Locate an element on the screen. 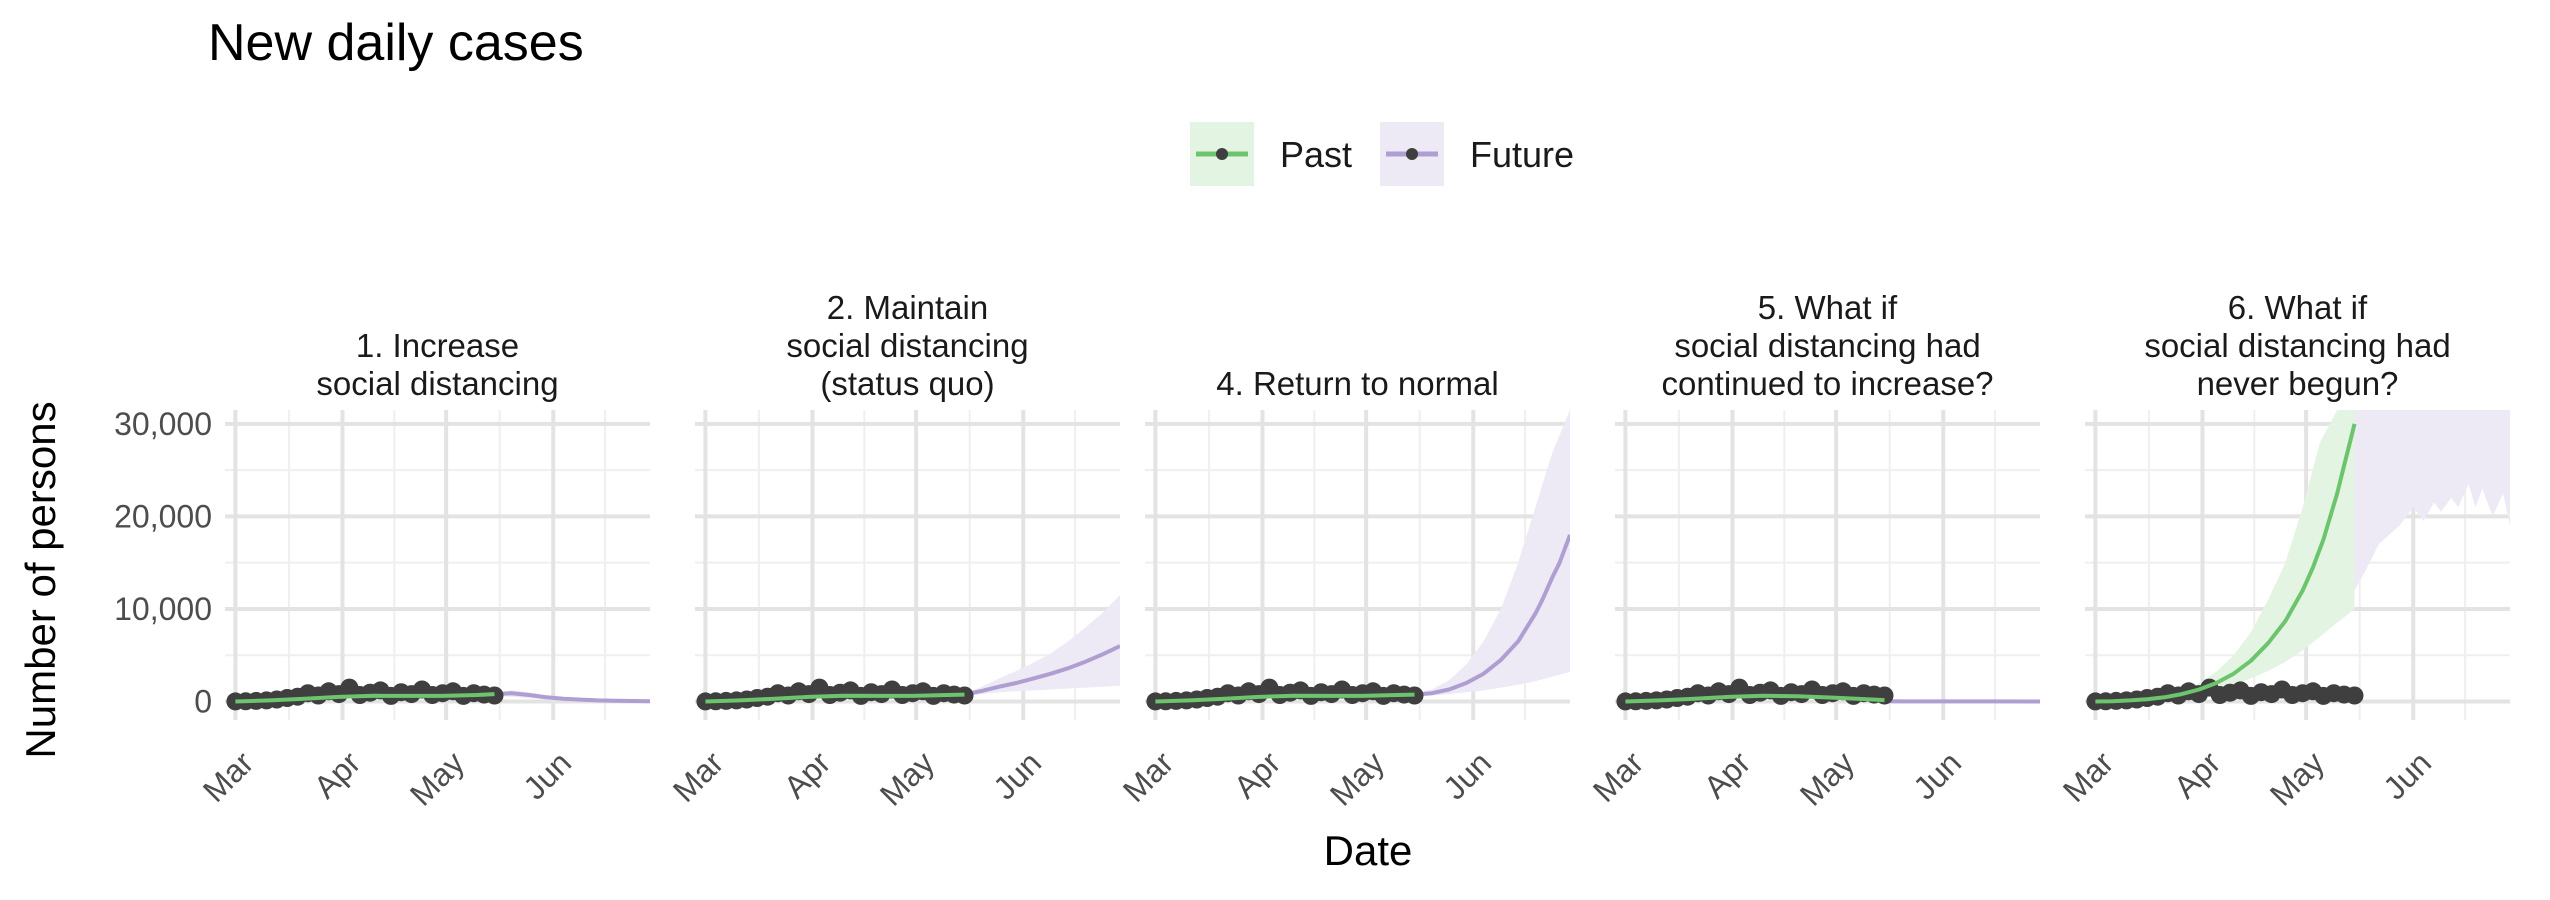 This screenshot has height=900, width=2550. legend-past-point is located at coordinates (1222, 154).